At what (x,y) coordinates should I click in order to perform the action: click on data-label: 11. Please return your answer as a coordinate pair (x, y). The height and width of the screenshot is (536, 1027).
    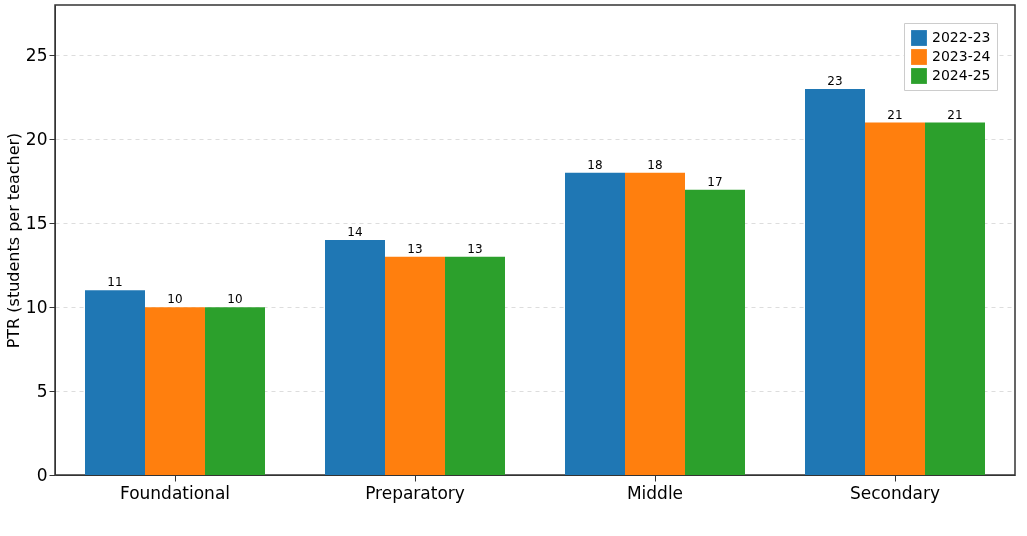
    Looking at the image, I should click on (115, 282).